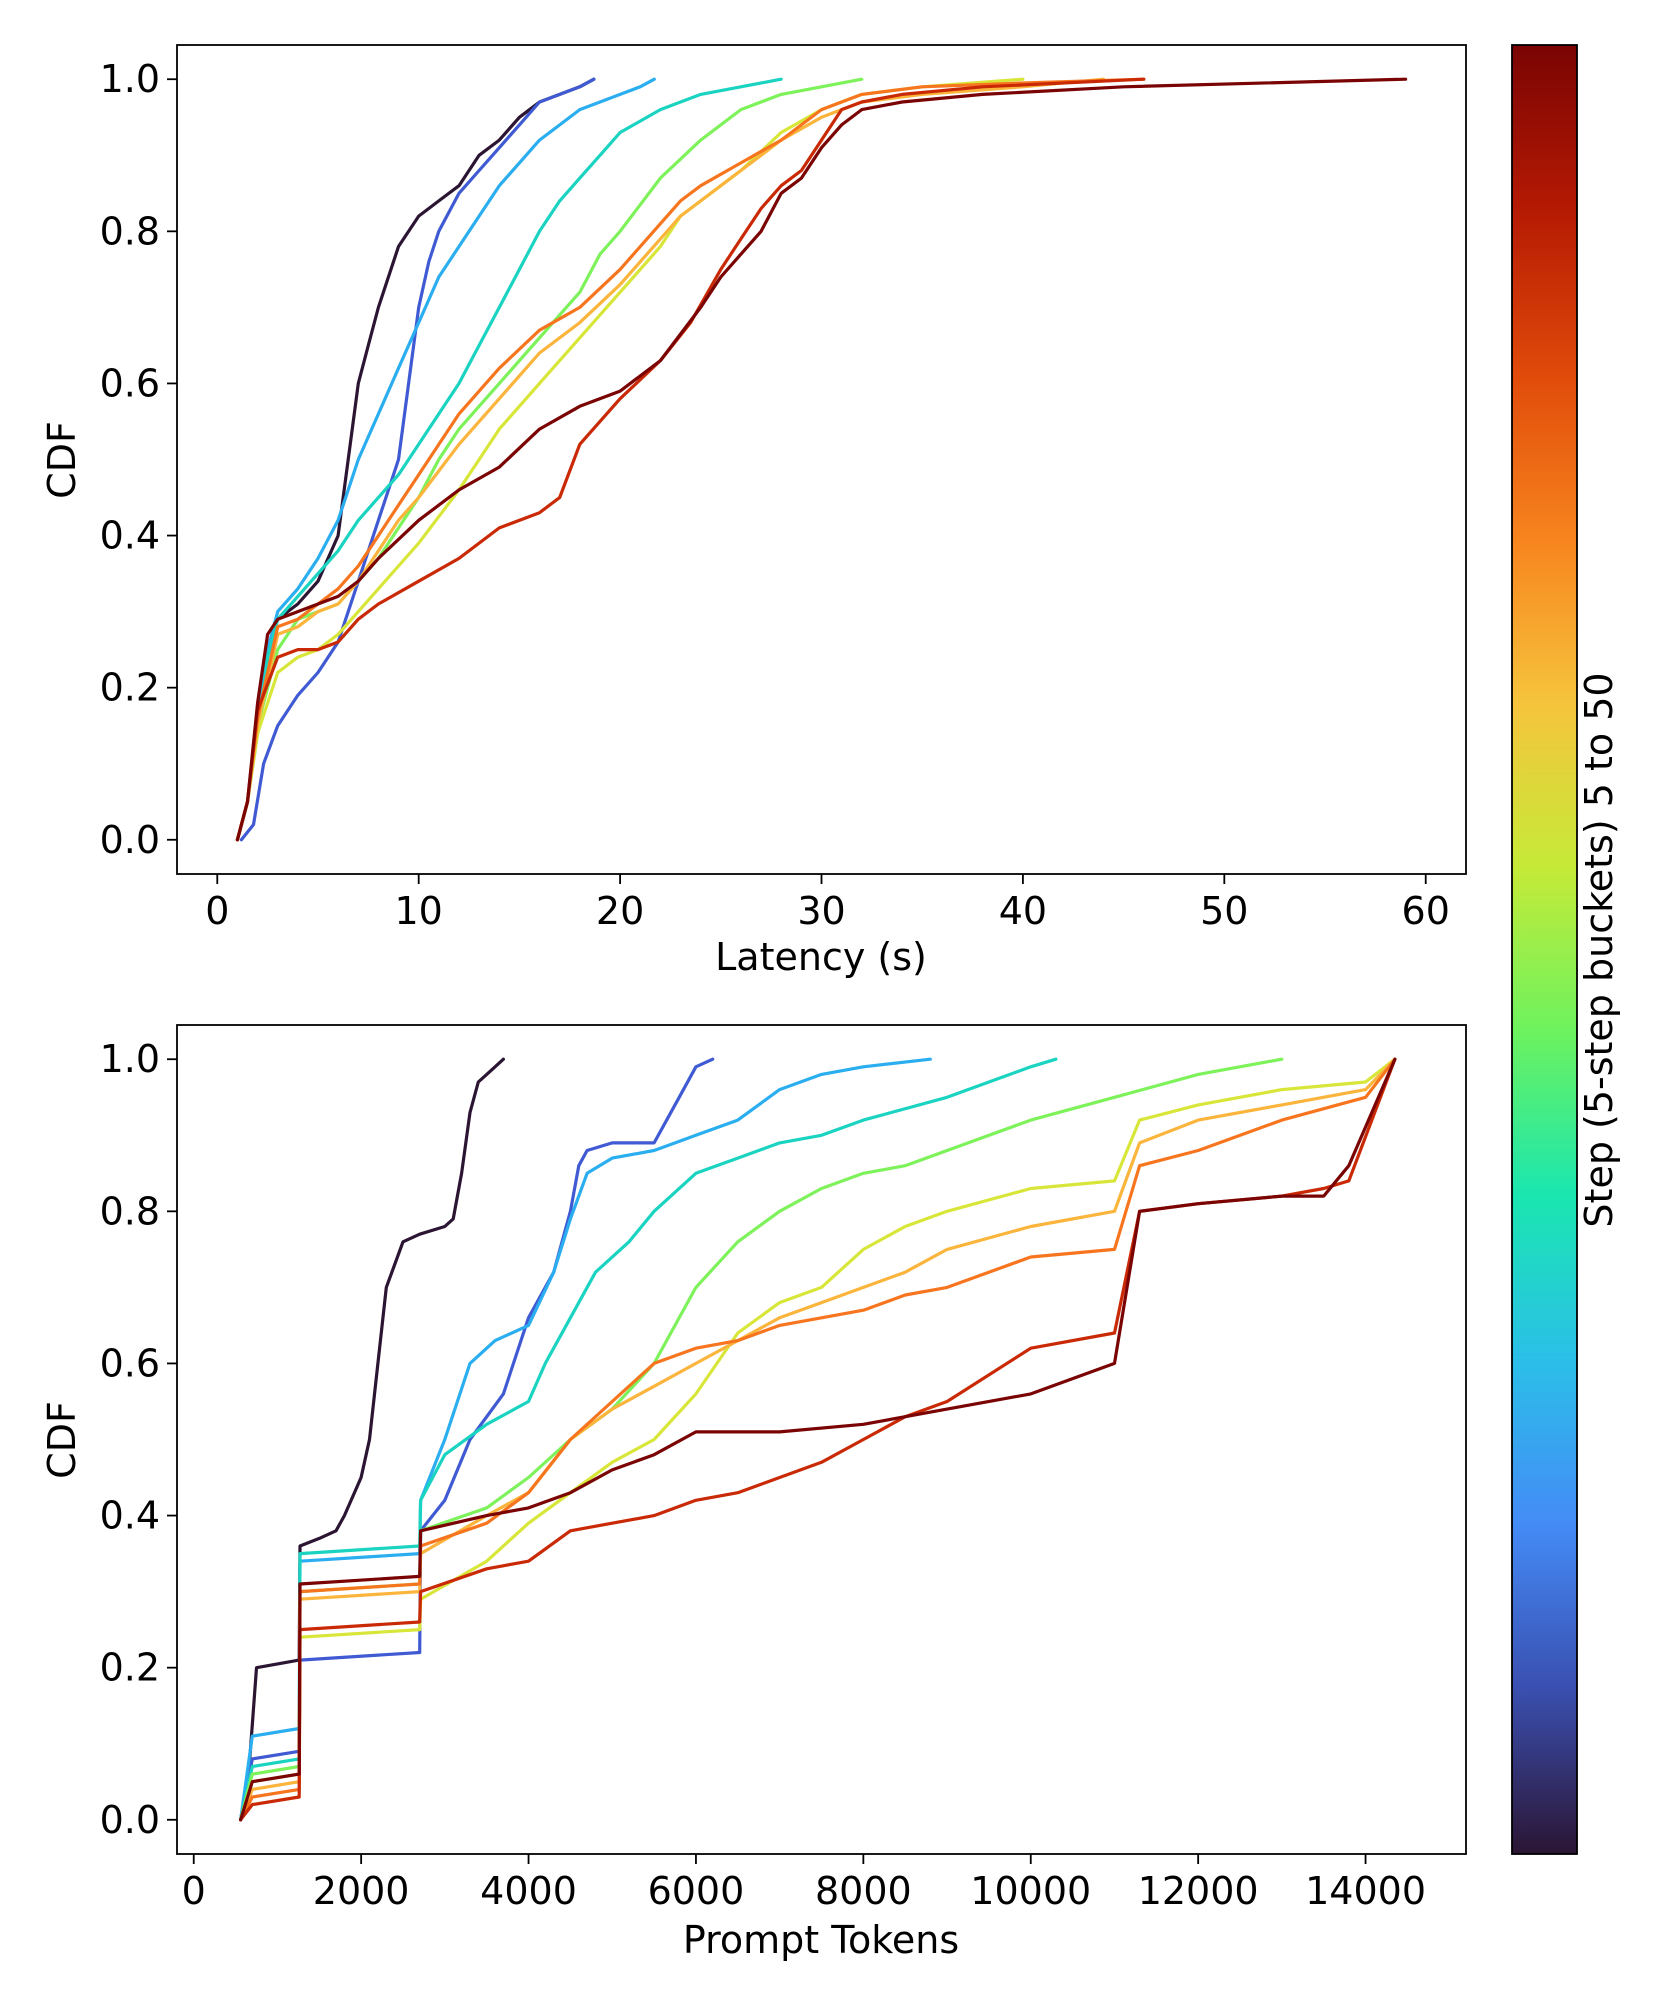  What do you see at coordinates (821, 957) in the screenshot?
I see `latency-x-axis-label: Latency (s)` at bounding box center [821, 957].